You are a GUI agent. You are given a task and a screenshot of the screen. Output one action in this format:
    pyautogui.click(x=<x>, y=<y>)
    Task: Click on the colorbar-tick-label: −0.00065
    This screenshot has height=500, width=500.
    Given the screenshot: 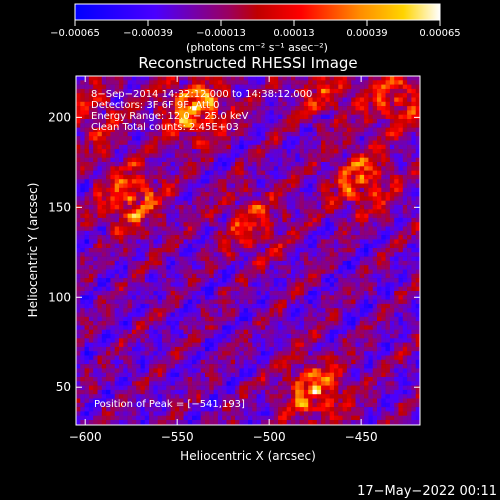 What is the action you would take?
    pyautogui.click(x=75, y=33)
    